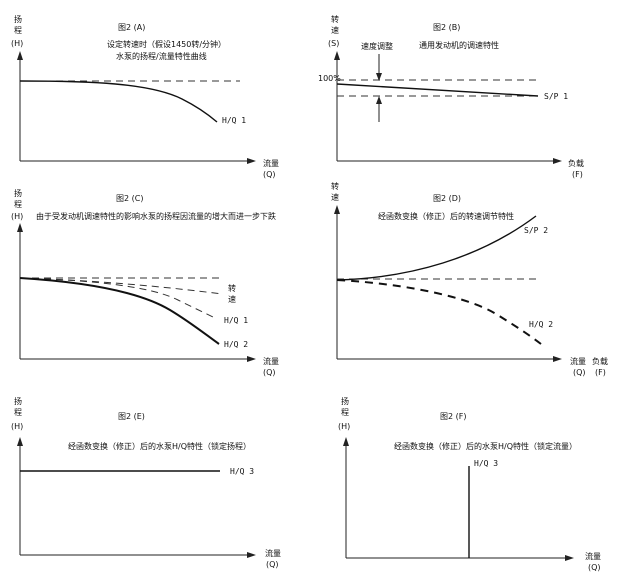  Describe the element at coordinates (232, 288) in the screenshot. I see `panel-c-speed-label-1: 转` at that location.